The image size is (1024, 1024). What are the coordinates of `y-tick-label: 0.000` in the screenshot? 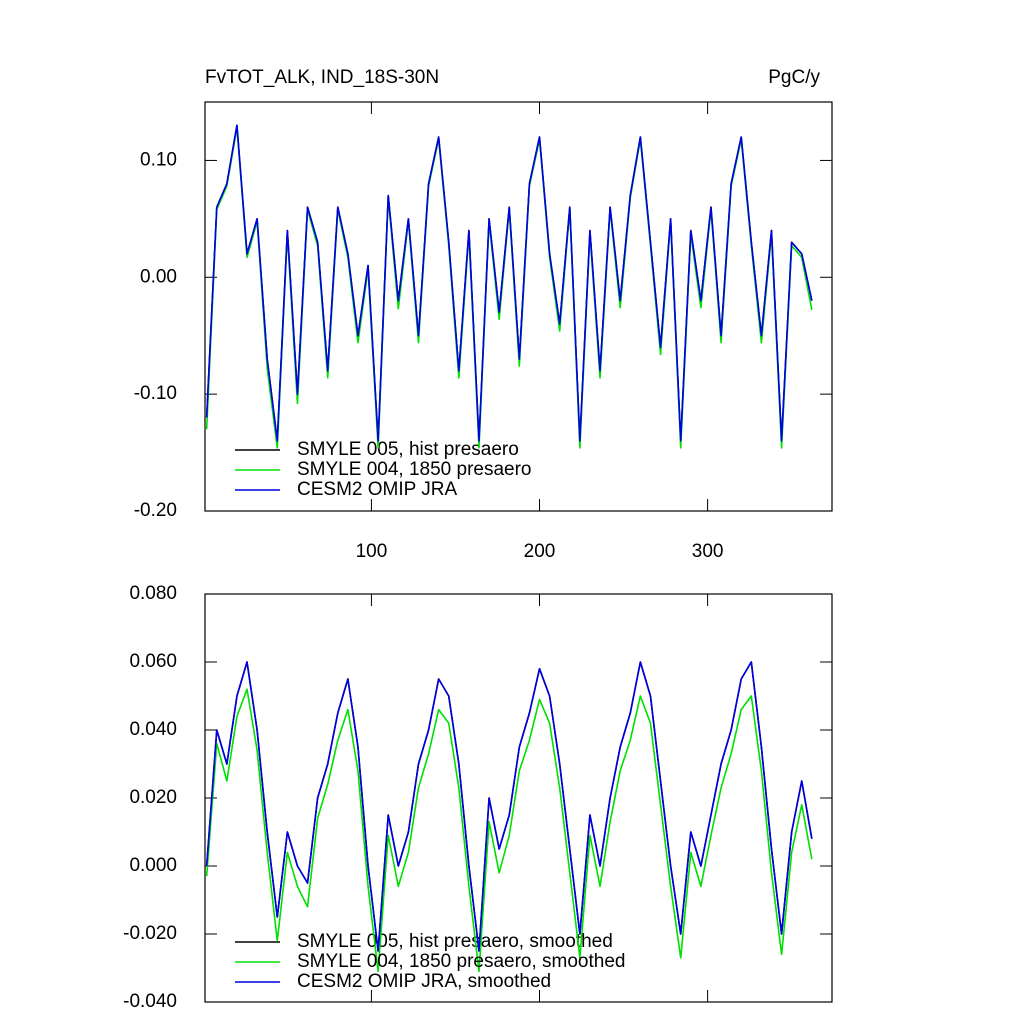 It's located at (153, 865).